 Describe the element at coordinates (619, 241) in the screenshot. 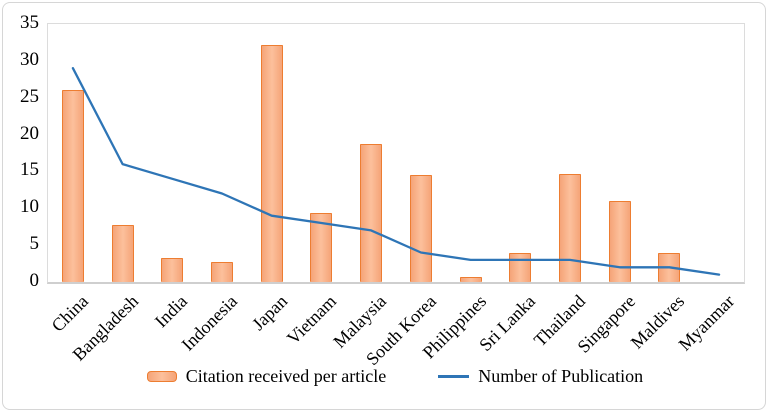

I see `bar-singapore` at that location.